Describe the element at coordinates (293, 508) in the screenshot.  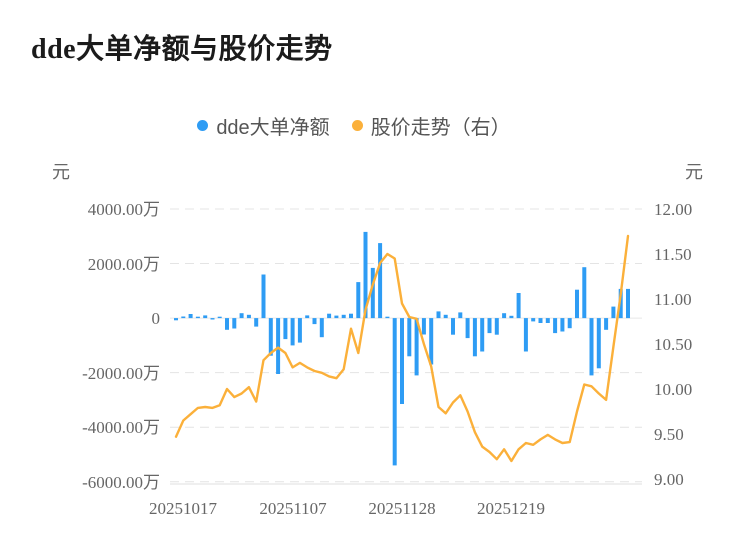
I see `x-tick-20251107: 20251107` at that location.